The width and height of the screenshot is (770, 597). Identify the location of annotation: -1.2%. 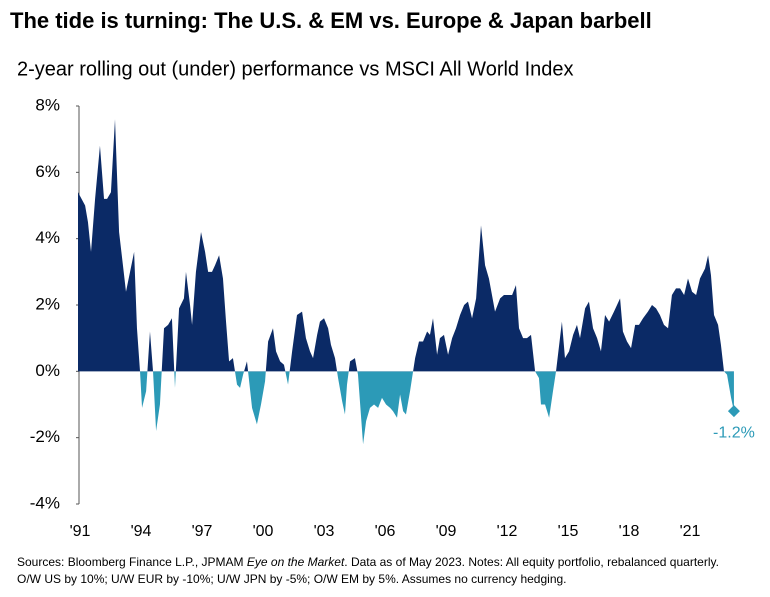
(734, 432).